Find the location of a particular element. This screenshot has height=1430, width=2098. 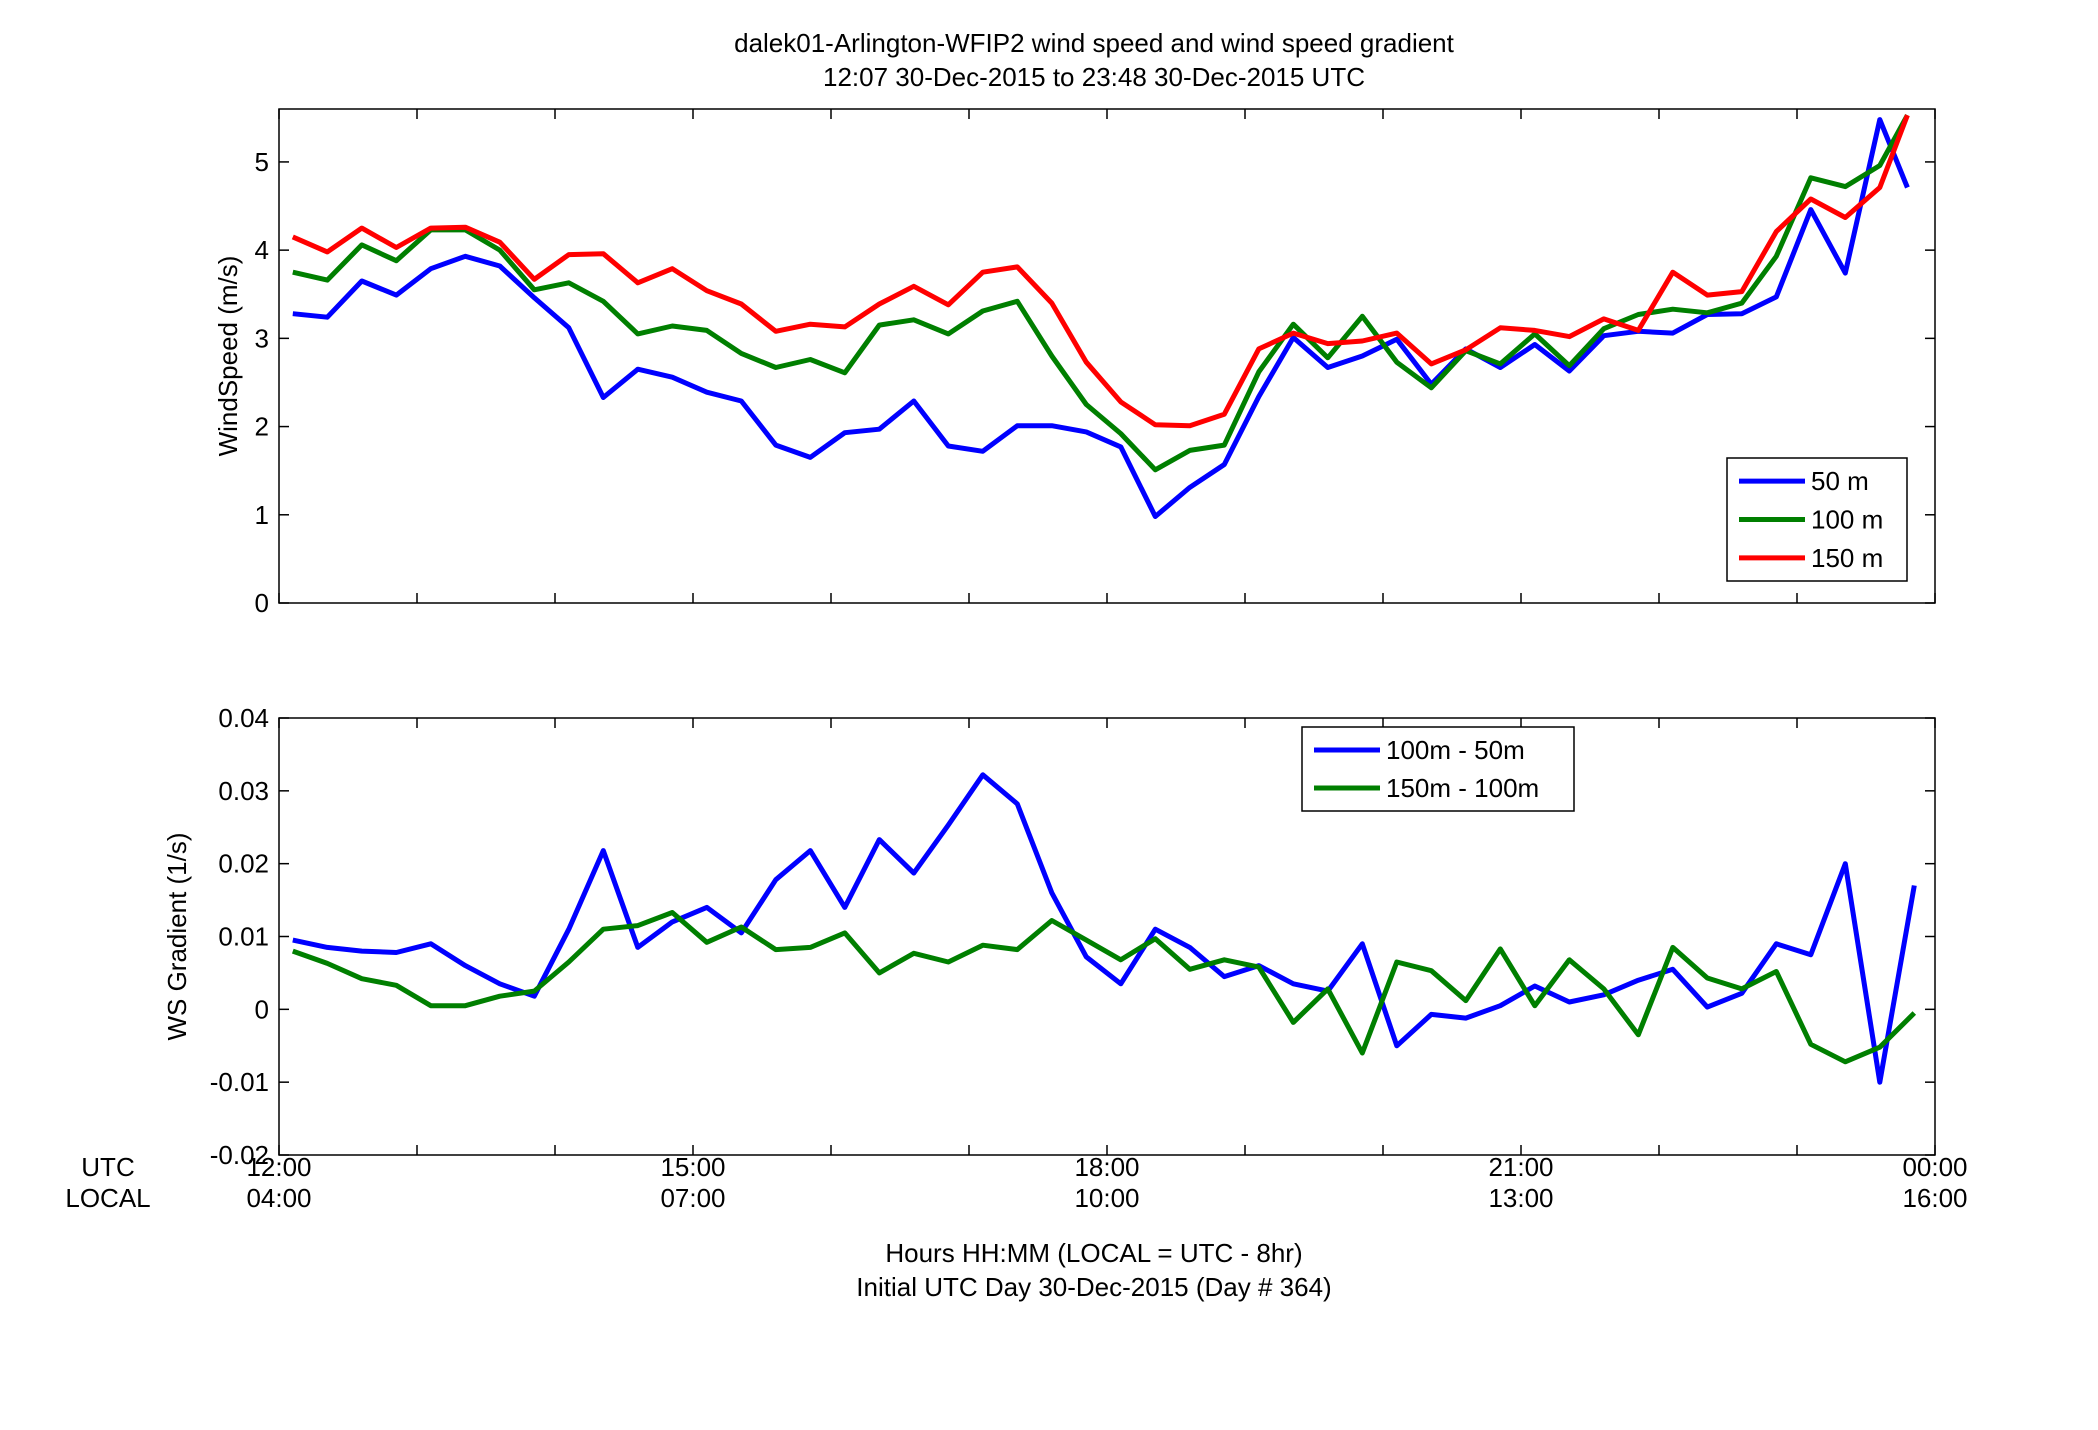

y-tick-label: -0.02 is located at coordinates (239, 1155).